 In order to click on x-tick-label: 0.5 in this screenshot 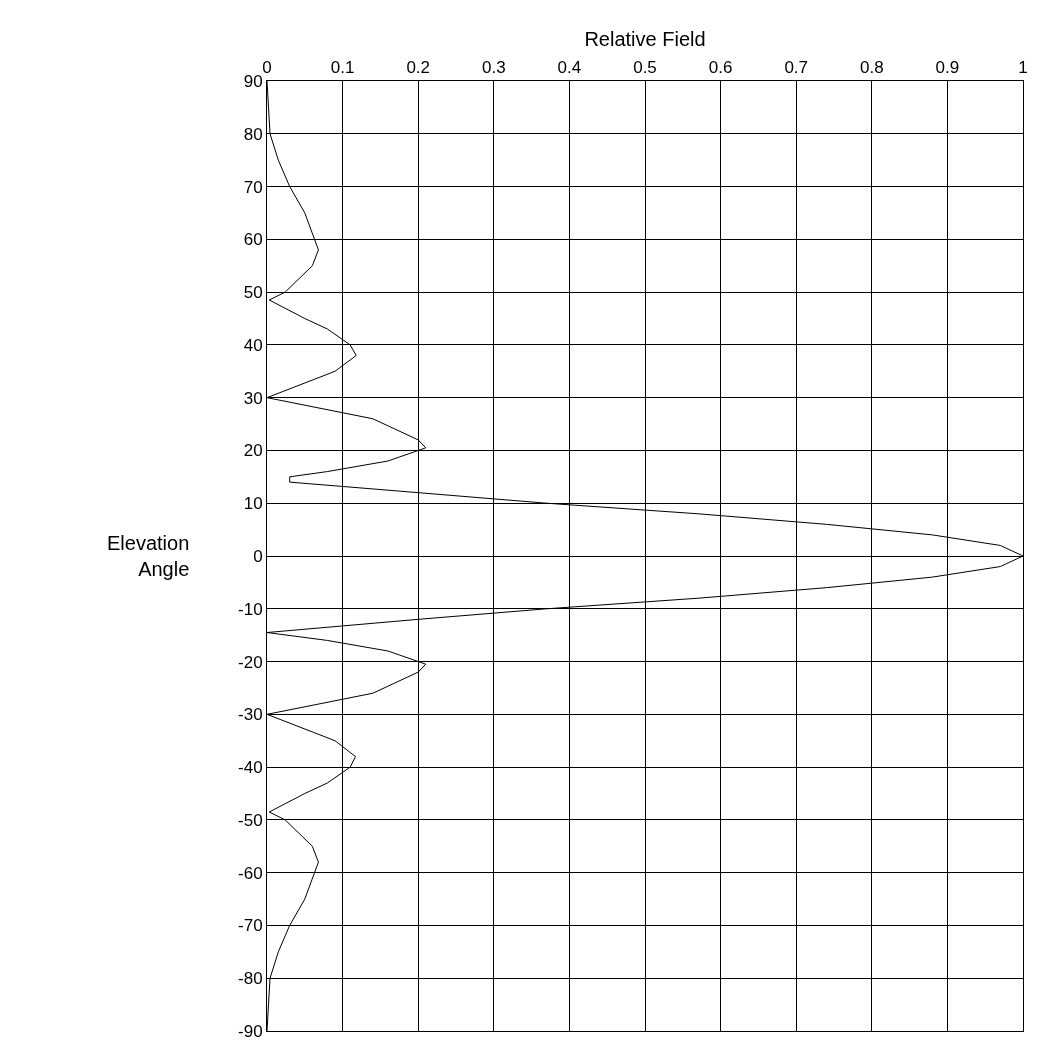, I will do `click(645, 68)`.